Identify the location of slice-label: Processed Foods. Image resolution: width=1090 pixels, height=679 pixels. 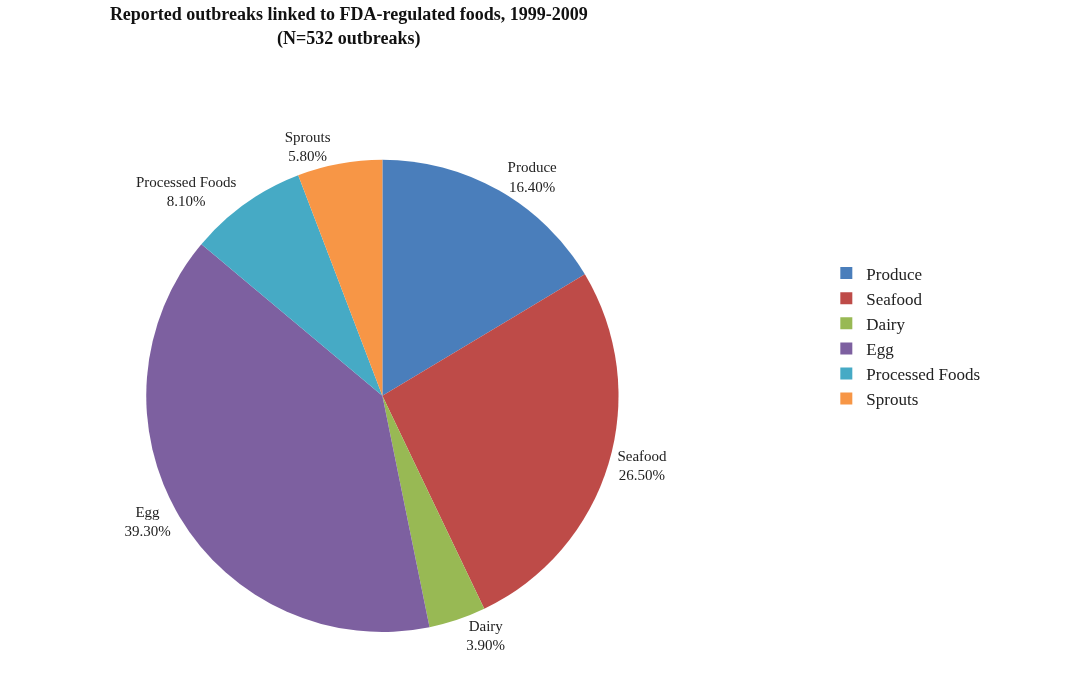
(186, 181).